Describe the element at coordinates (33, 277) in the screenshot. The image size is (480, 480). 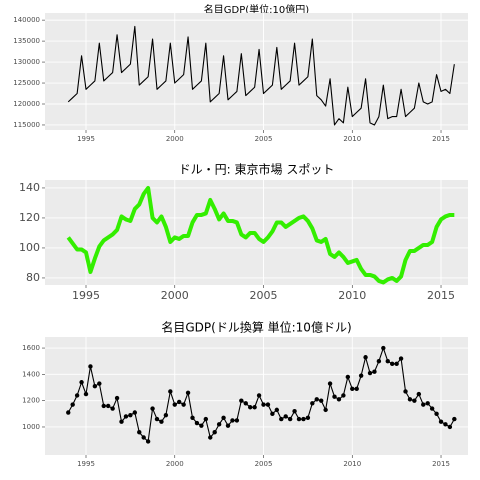
I see `y-tick-label: 80` at that location.